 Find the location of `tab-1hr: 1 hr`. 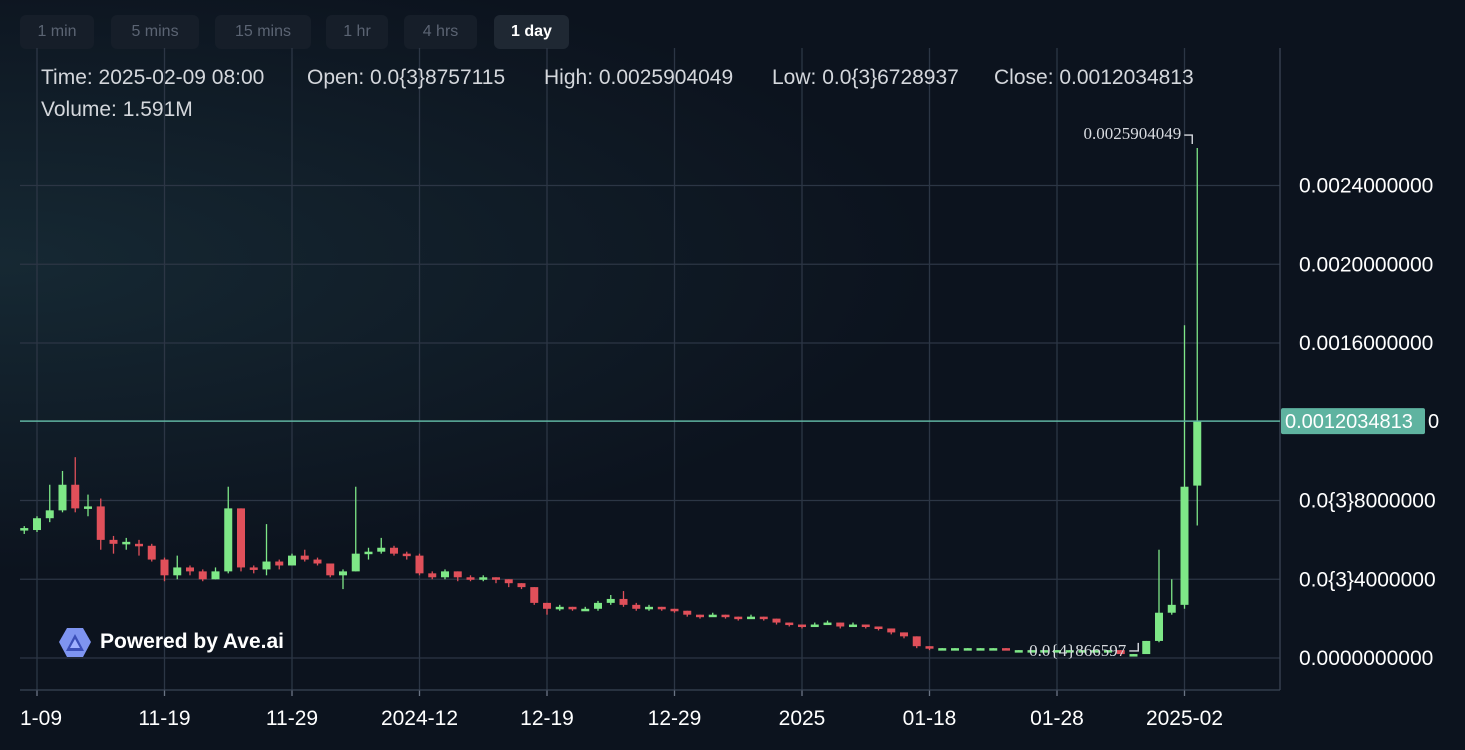

tab-1hr: 1 hr is located at coordinates (357, 32).